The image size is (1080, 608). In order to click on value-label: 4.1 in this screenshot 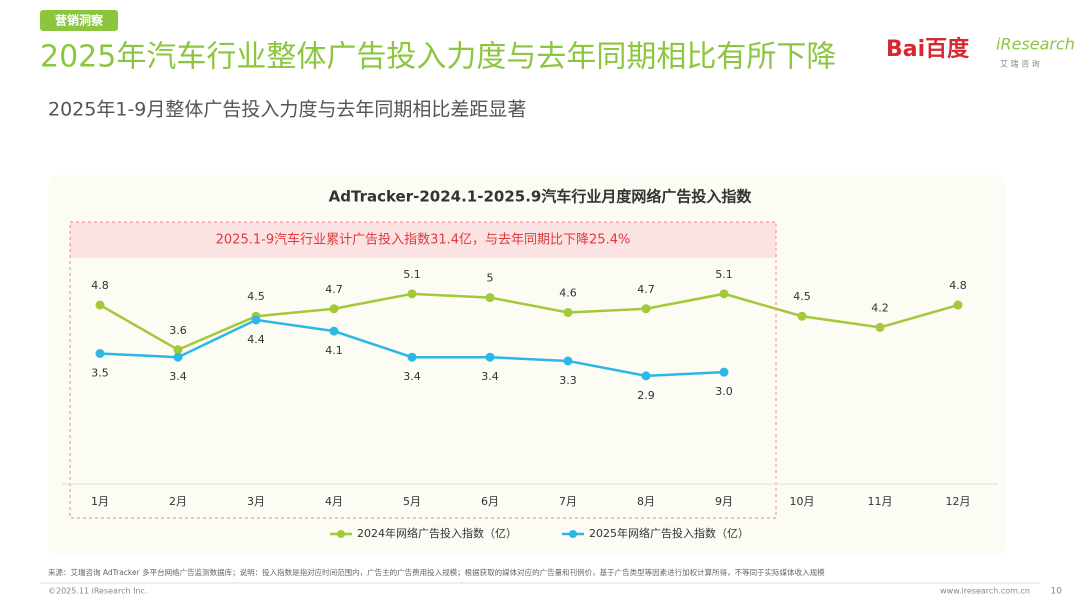, I will do `click(334, 350)`.